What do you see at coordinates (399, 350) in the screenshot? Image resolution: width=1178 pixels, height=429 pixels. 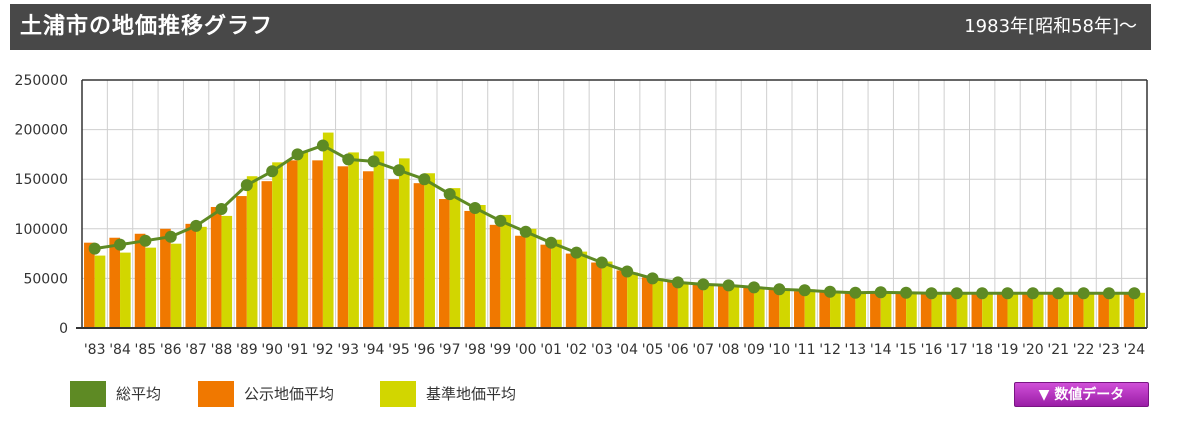 I see `x-tick-label: '95` at bounding box center [399, 350].